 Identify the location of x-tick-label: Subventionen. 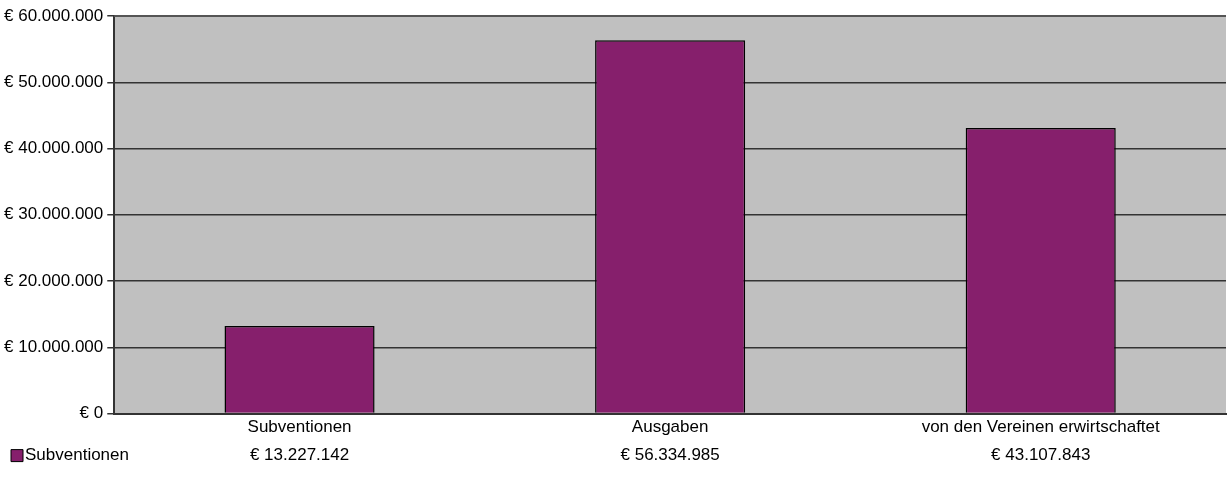
(299, 427).